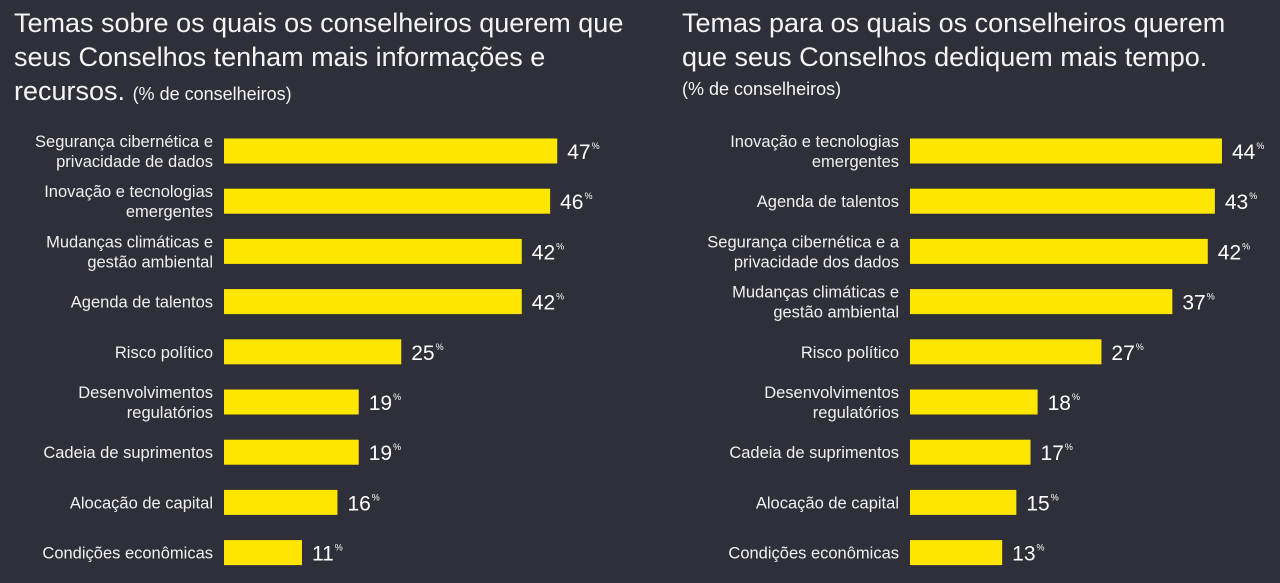 This screenshot has width=1280, height=583. I want to click on value-label: 17, so click(1052, 453).